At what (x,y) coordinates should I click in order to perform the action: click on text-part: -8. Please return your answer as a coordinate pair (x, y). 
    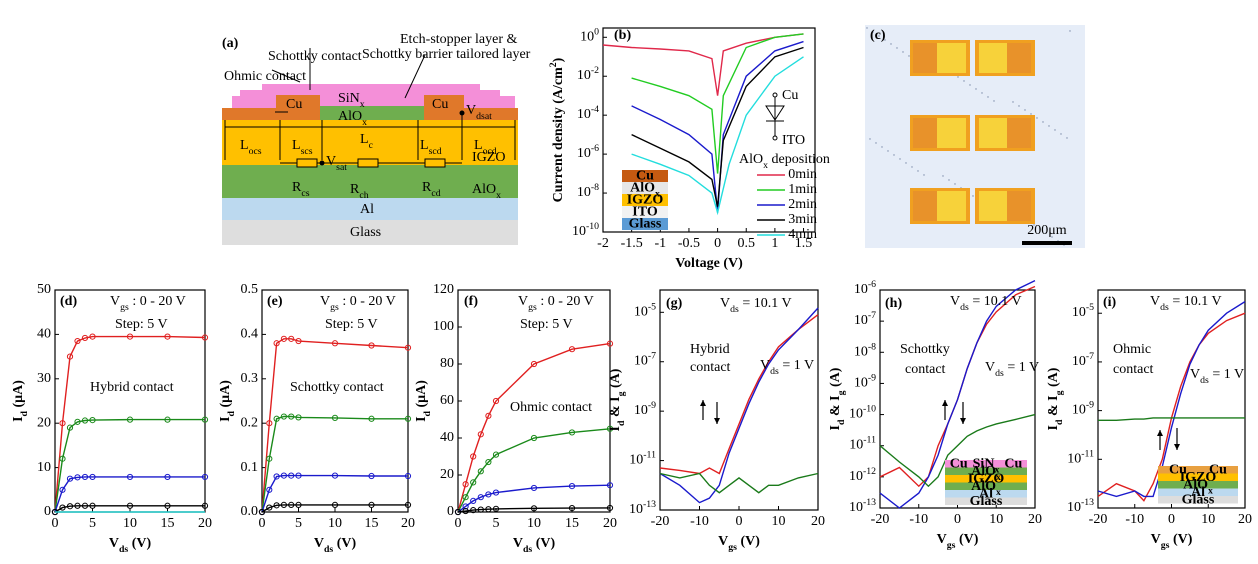
    Looking at the image, I should click on (595, 187).